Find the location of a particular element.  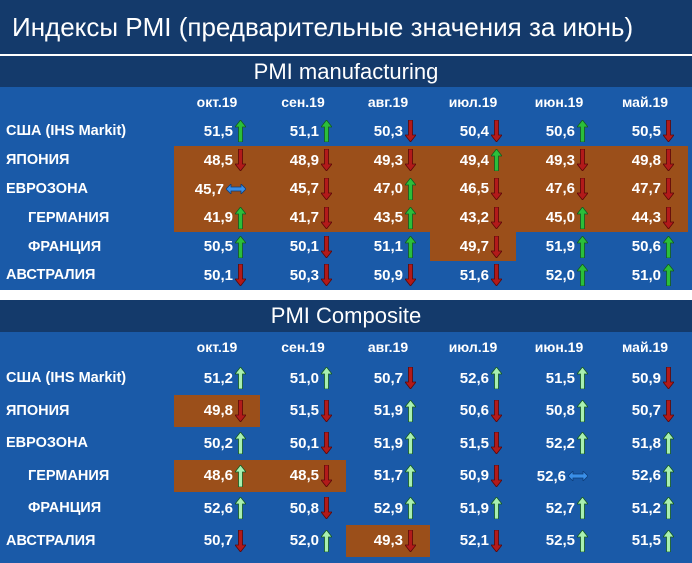

manufacturing-value-cell: 51,1 is located at coordinates (303, 131).